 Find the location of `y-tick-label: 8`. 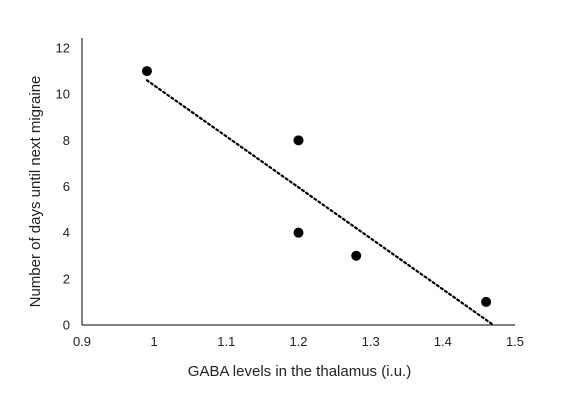

y-tick-label: 8 is located at coordinates (66, 140).